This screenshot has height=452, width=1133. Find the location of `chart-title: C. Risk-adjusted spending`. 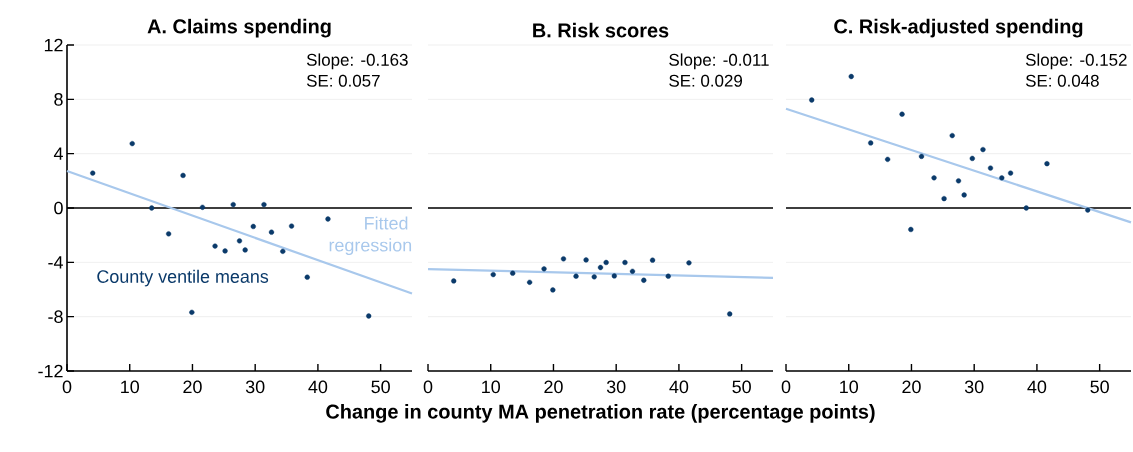

chart-title: C. Risk-adjusted spending is located at coordinates (958, 28).